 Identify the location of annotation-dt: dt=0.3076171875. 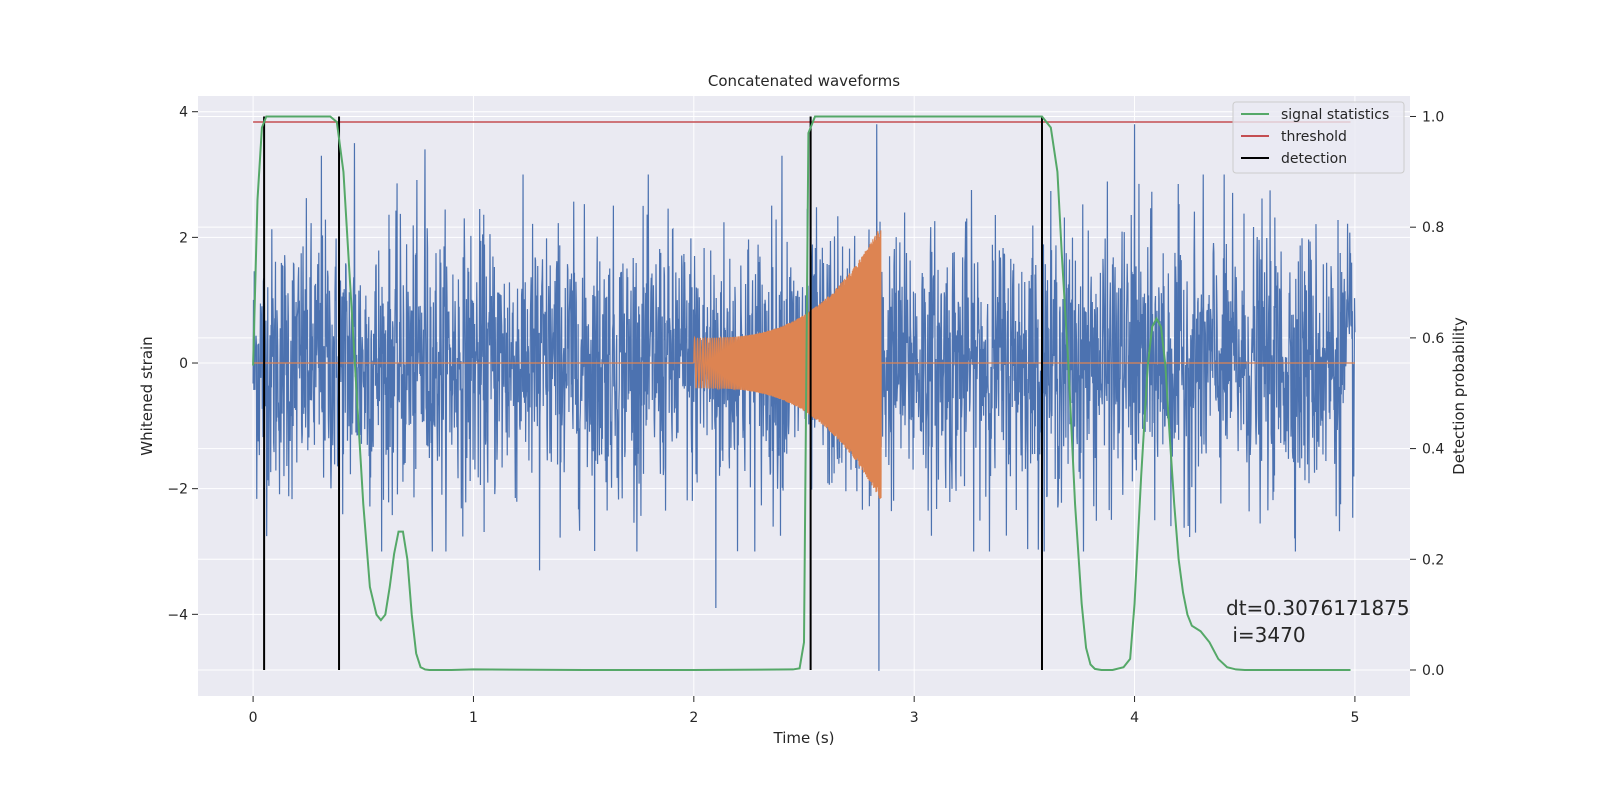
(1318, 608).